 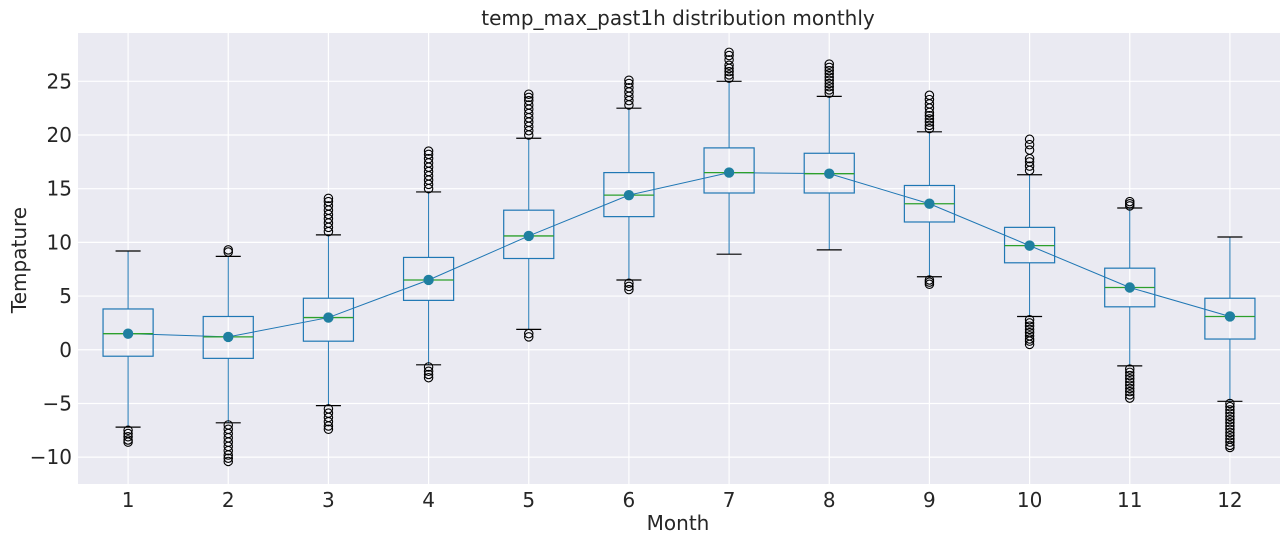 I want to click on y-tick-label: −10, so click(x=51, y=457).